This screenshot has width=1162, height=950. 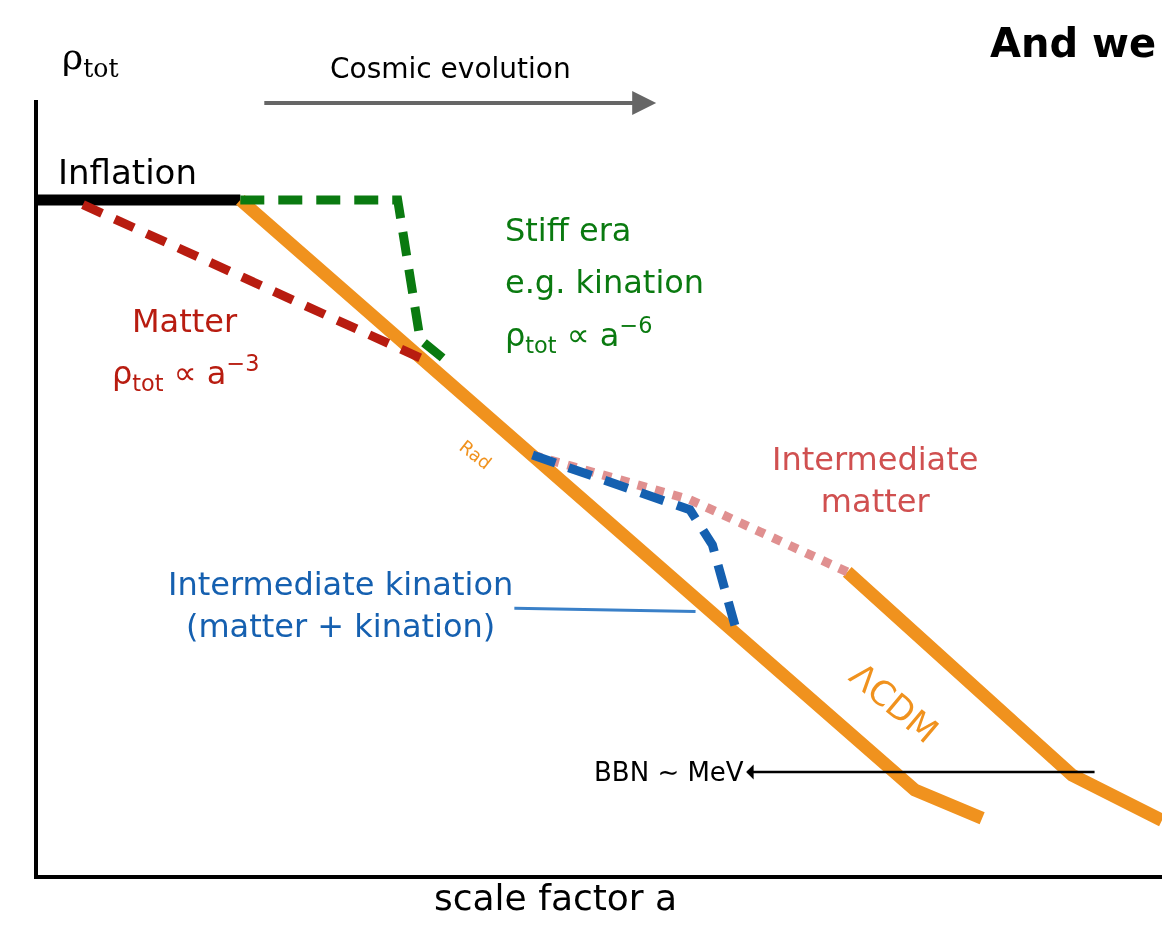 I want to click on x-axis-title: scale factor a, so click(x=556, y=897).